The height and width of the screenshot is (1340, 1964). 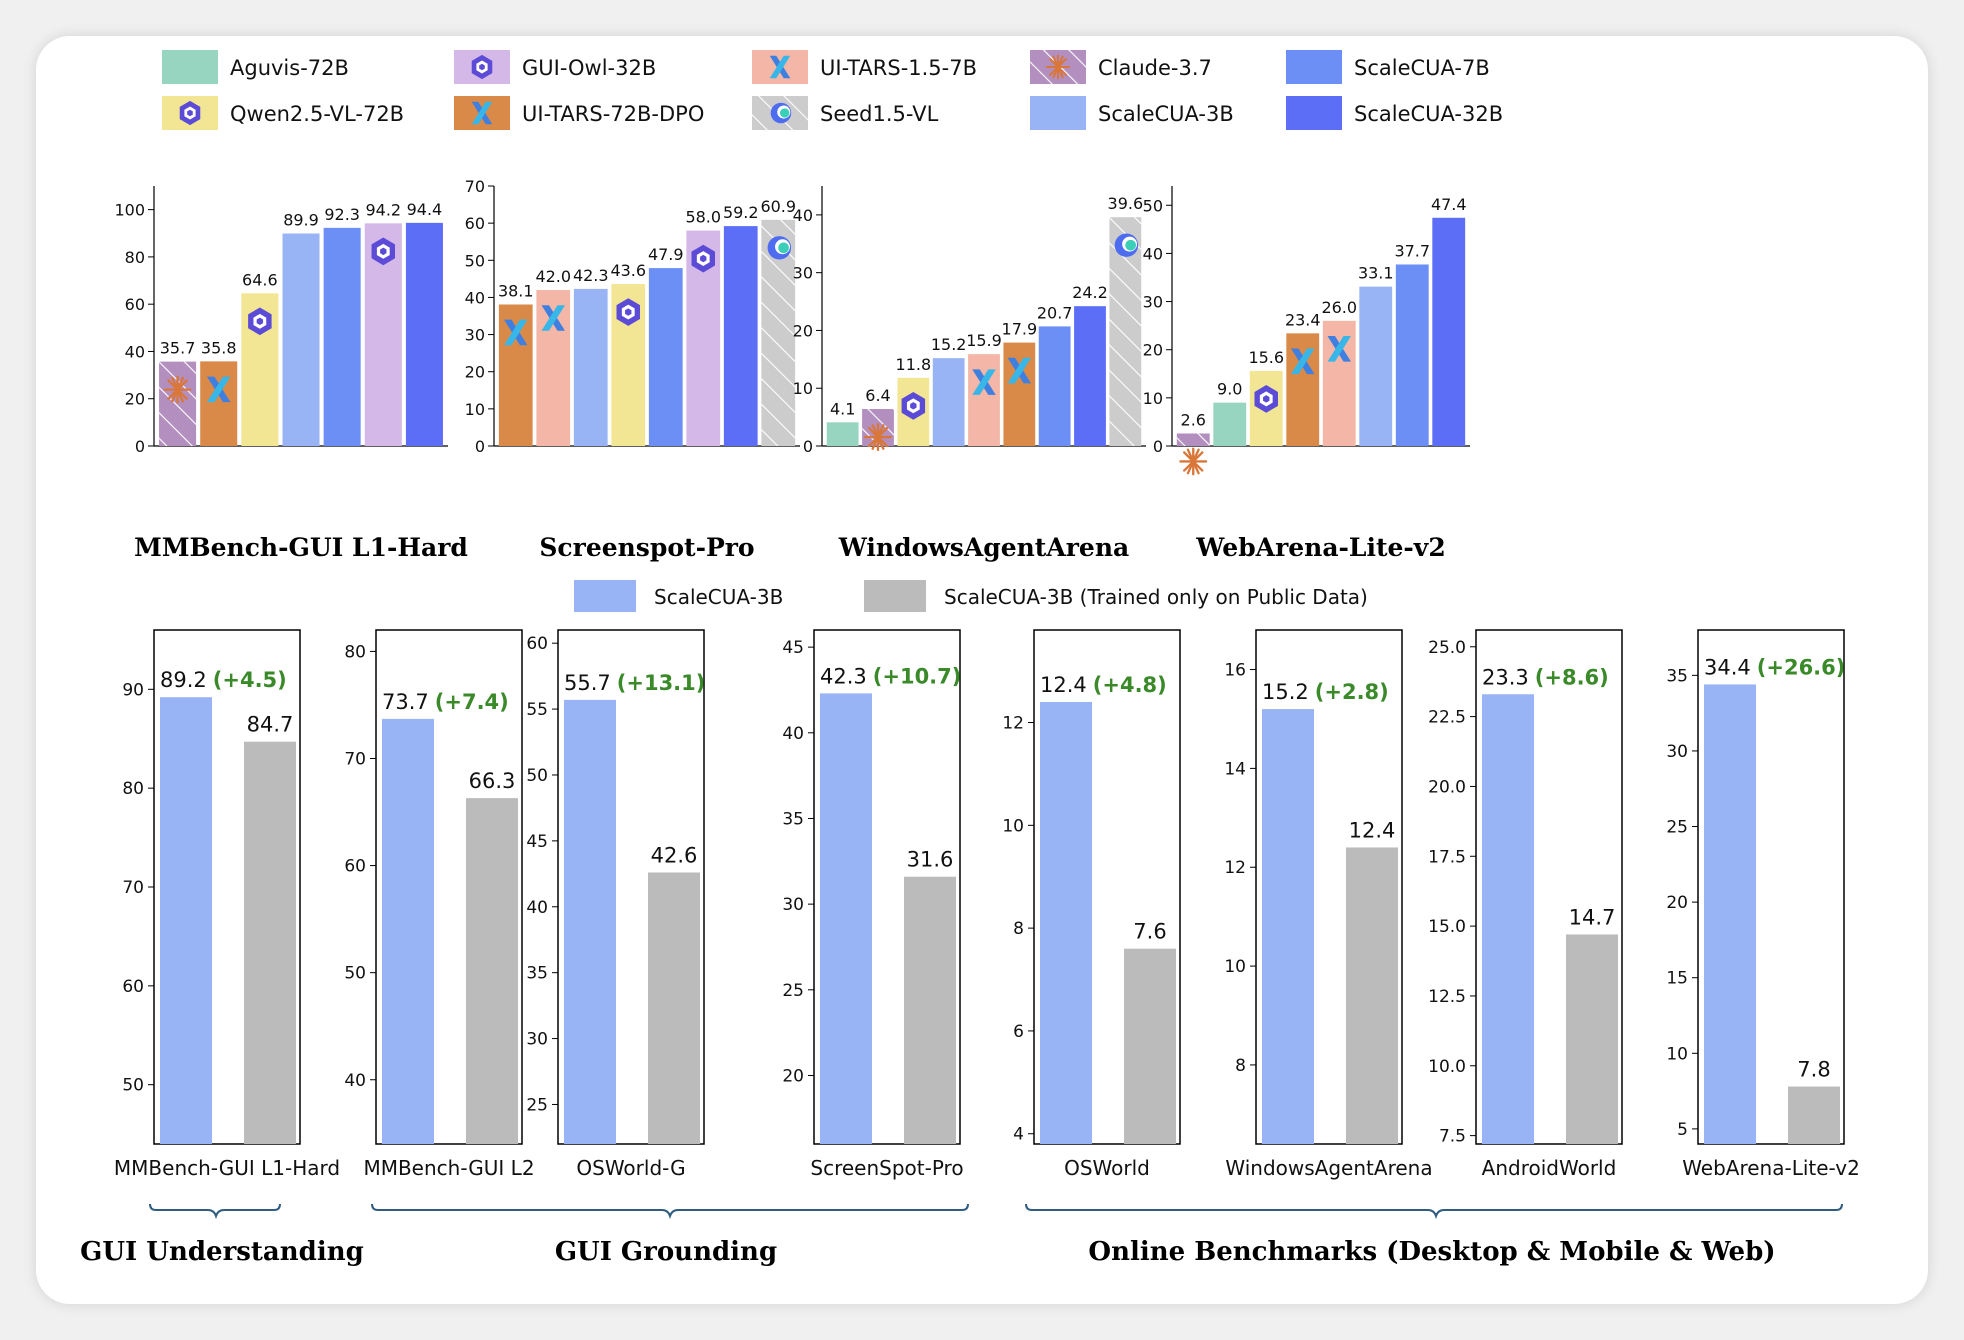 I want to click on bar-value-label: 15.9, so click(x=984, y=340).